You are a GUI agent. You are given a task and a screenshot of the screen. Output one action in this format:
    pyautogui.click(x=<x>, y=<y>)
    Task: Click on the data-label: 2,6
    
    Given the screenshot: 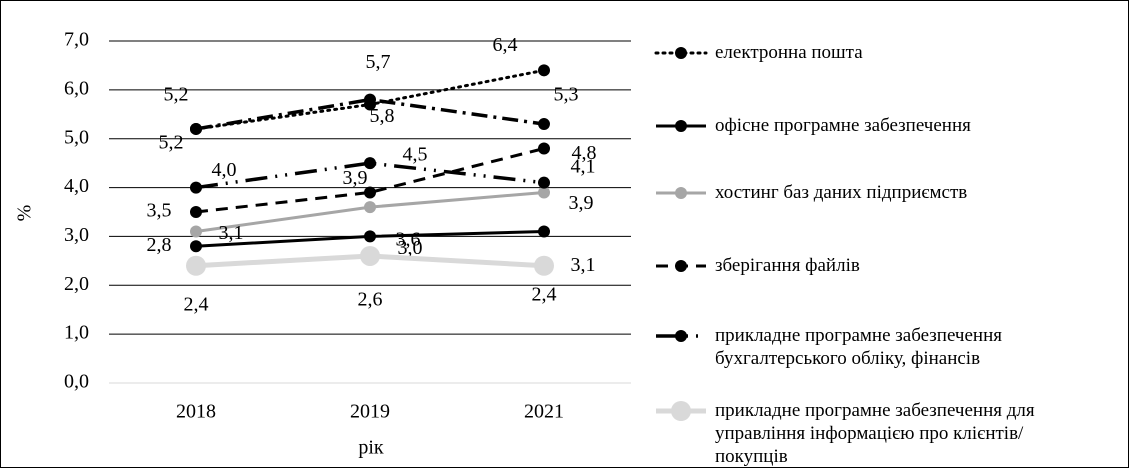 What is the action you would take?
    pyautogui.click(x=370, y=300)
    